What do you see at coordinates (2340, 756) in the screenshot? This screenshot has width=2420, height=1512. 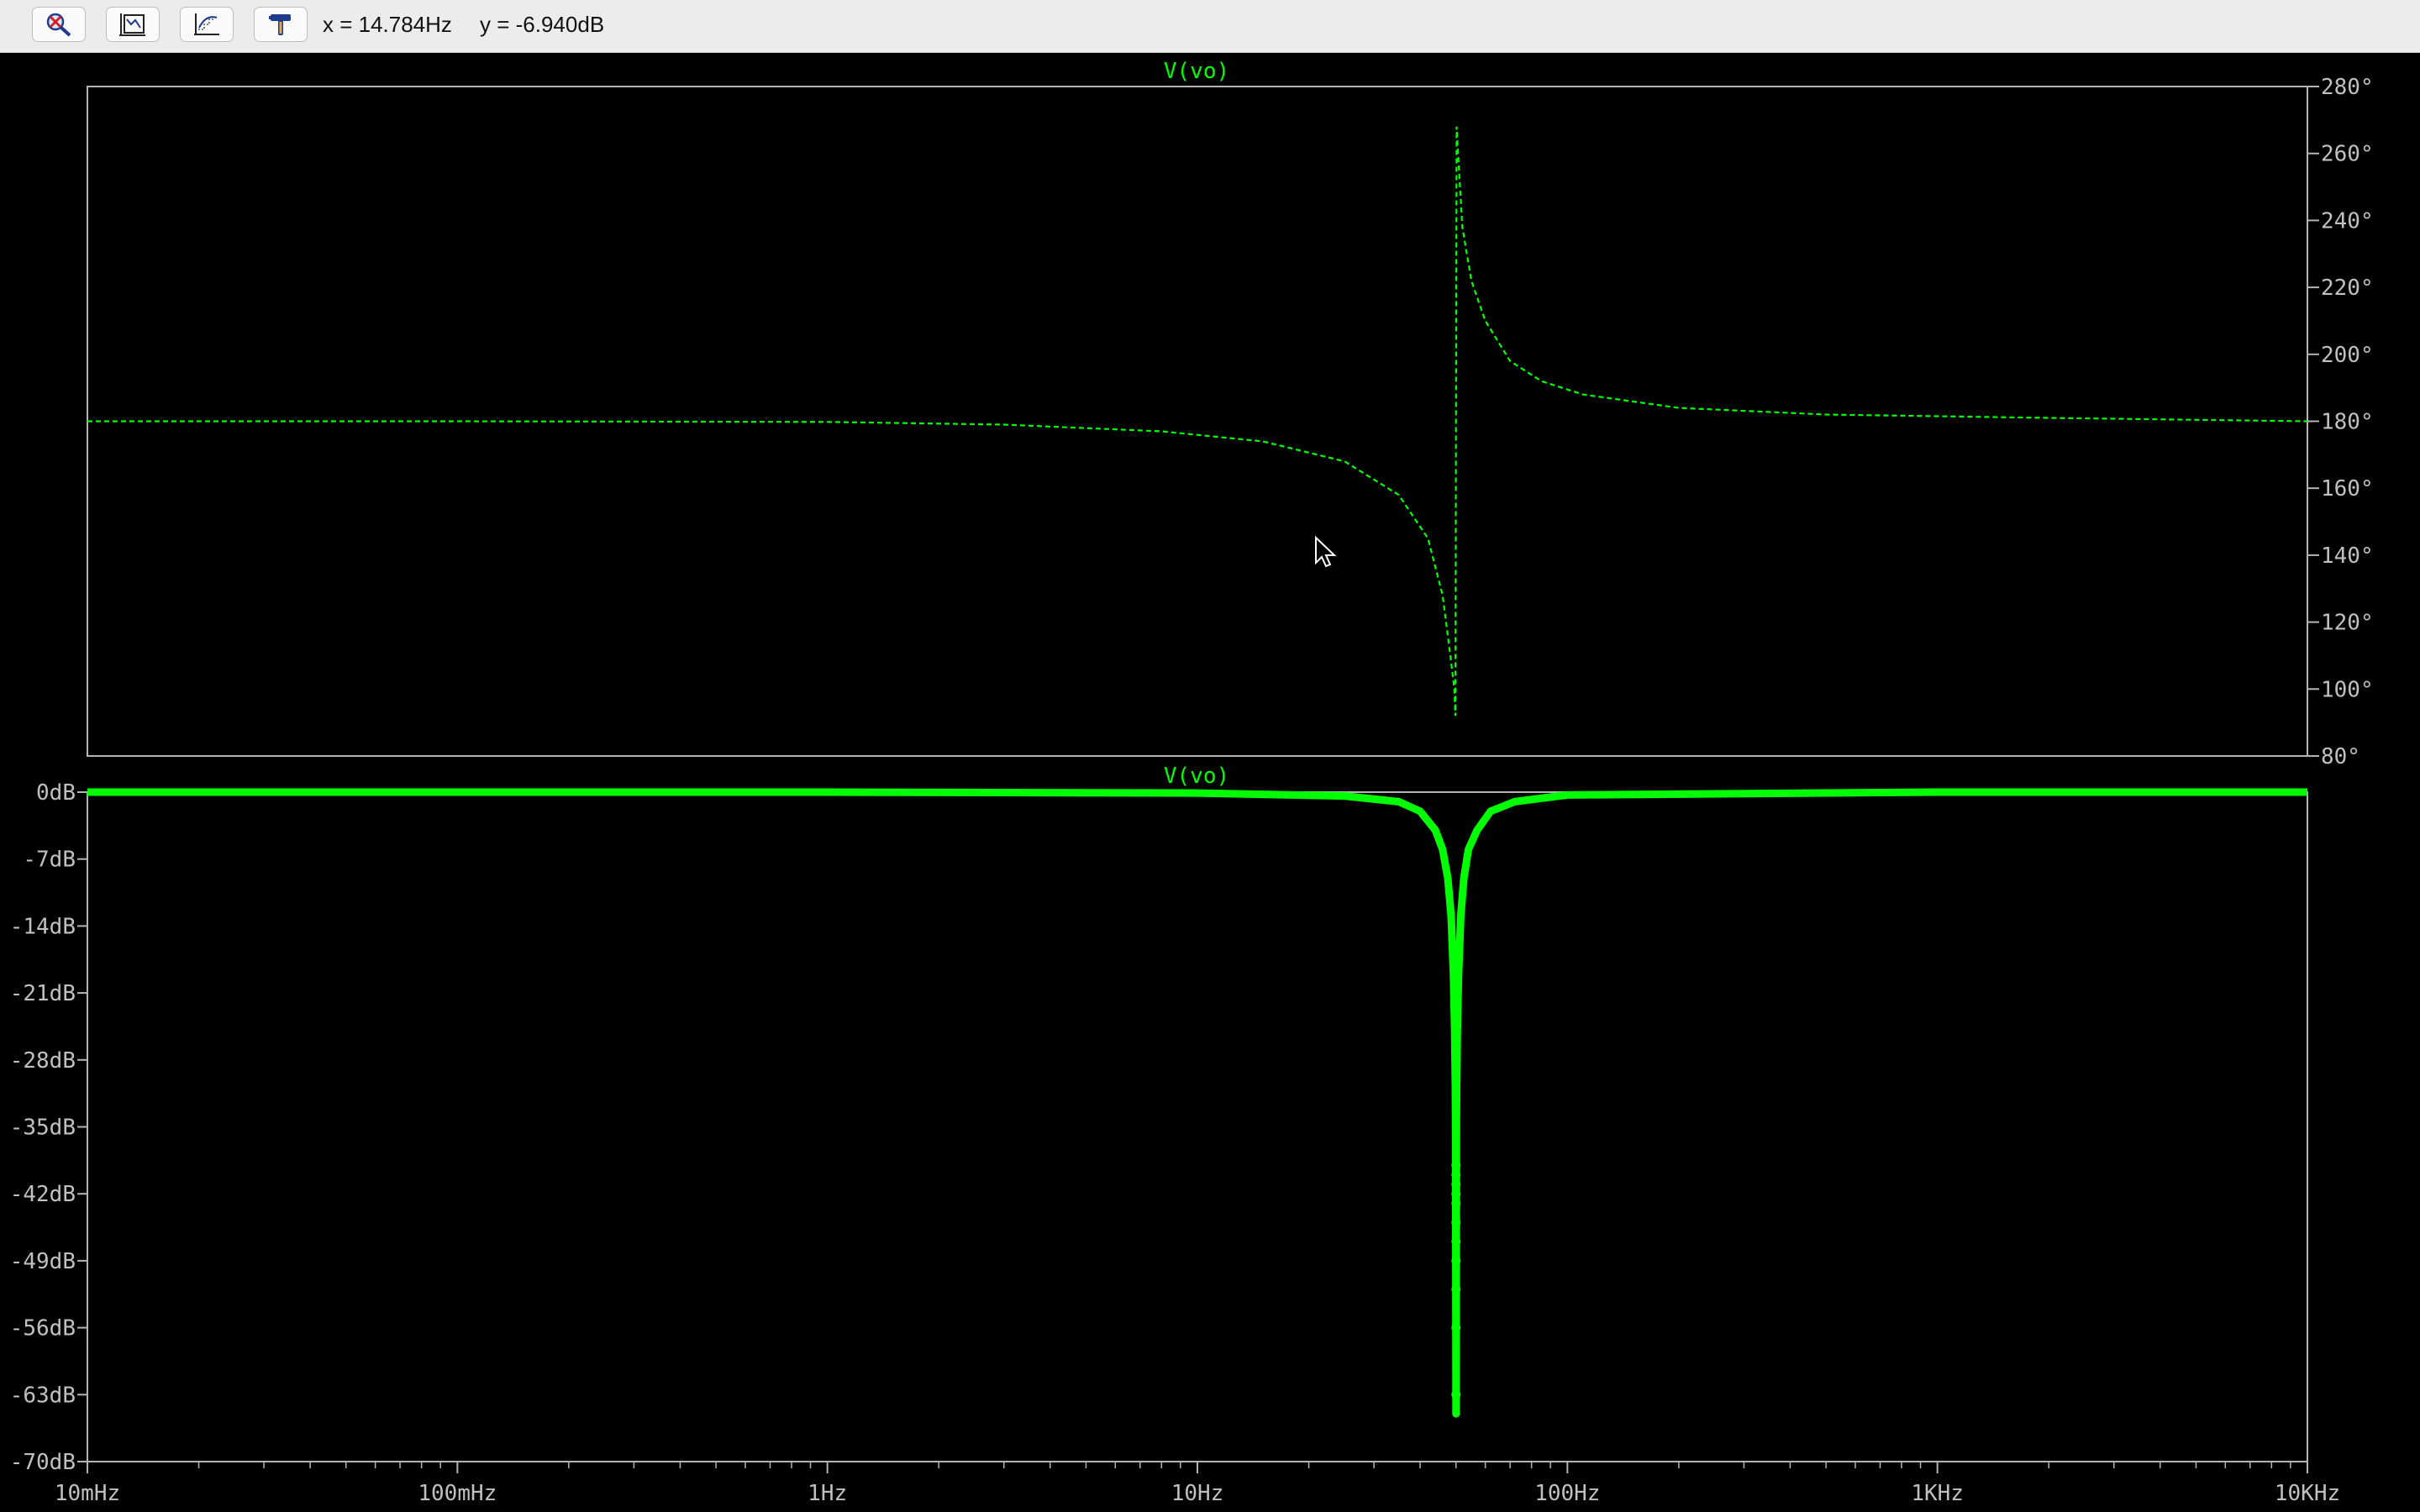 I see `phase-y-tick-label: 80°` at bounding box center [2340, 756].